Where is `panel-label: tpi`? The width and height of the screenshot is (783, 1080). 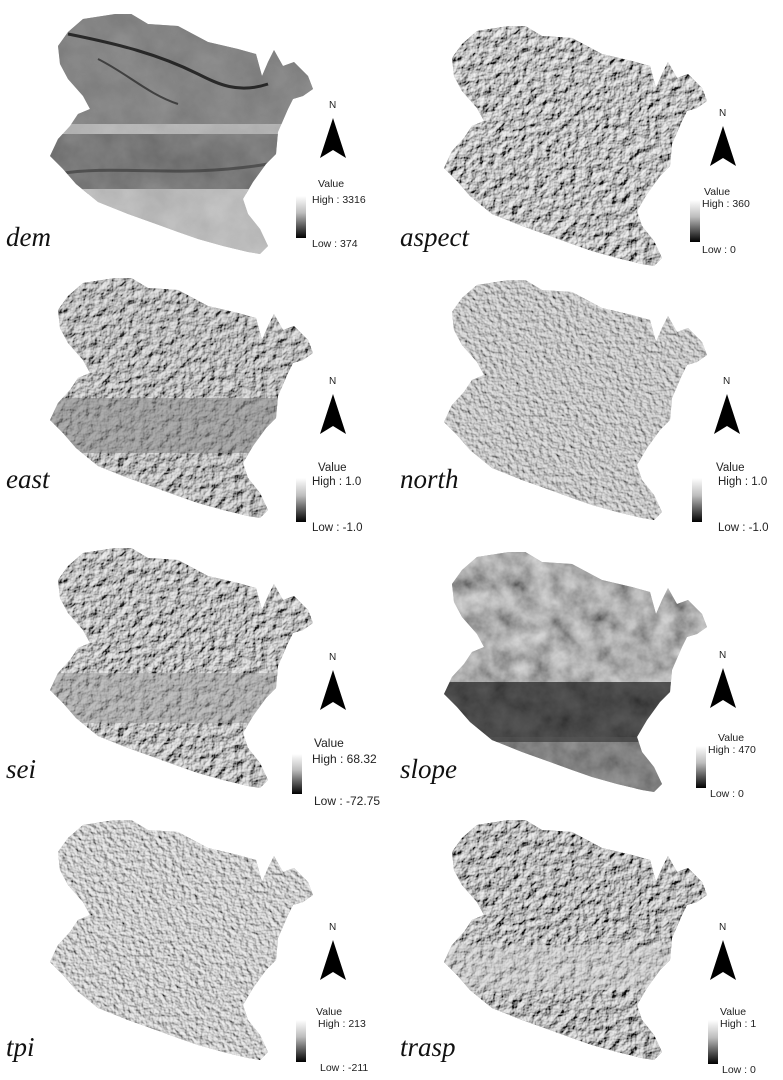
panel-label: tpi is located at coordinates (20, 1047).